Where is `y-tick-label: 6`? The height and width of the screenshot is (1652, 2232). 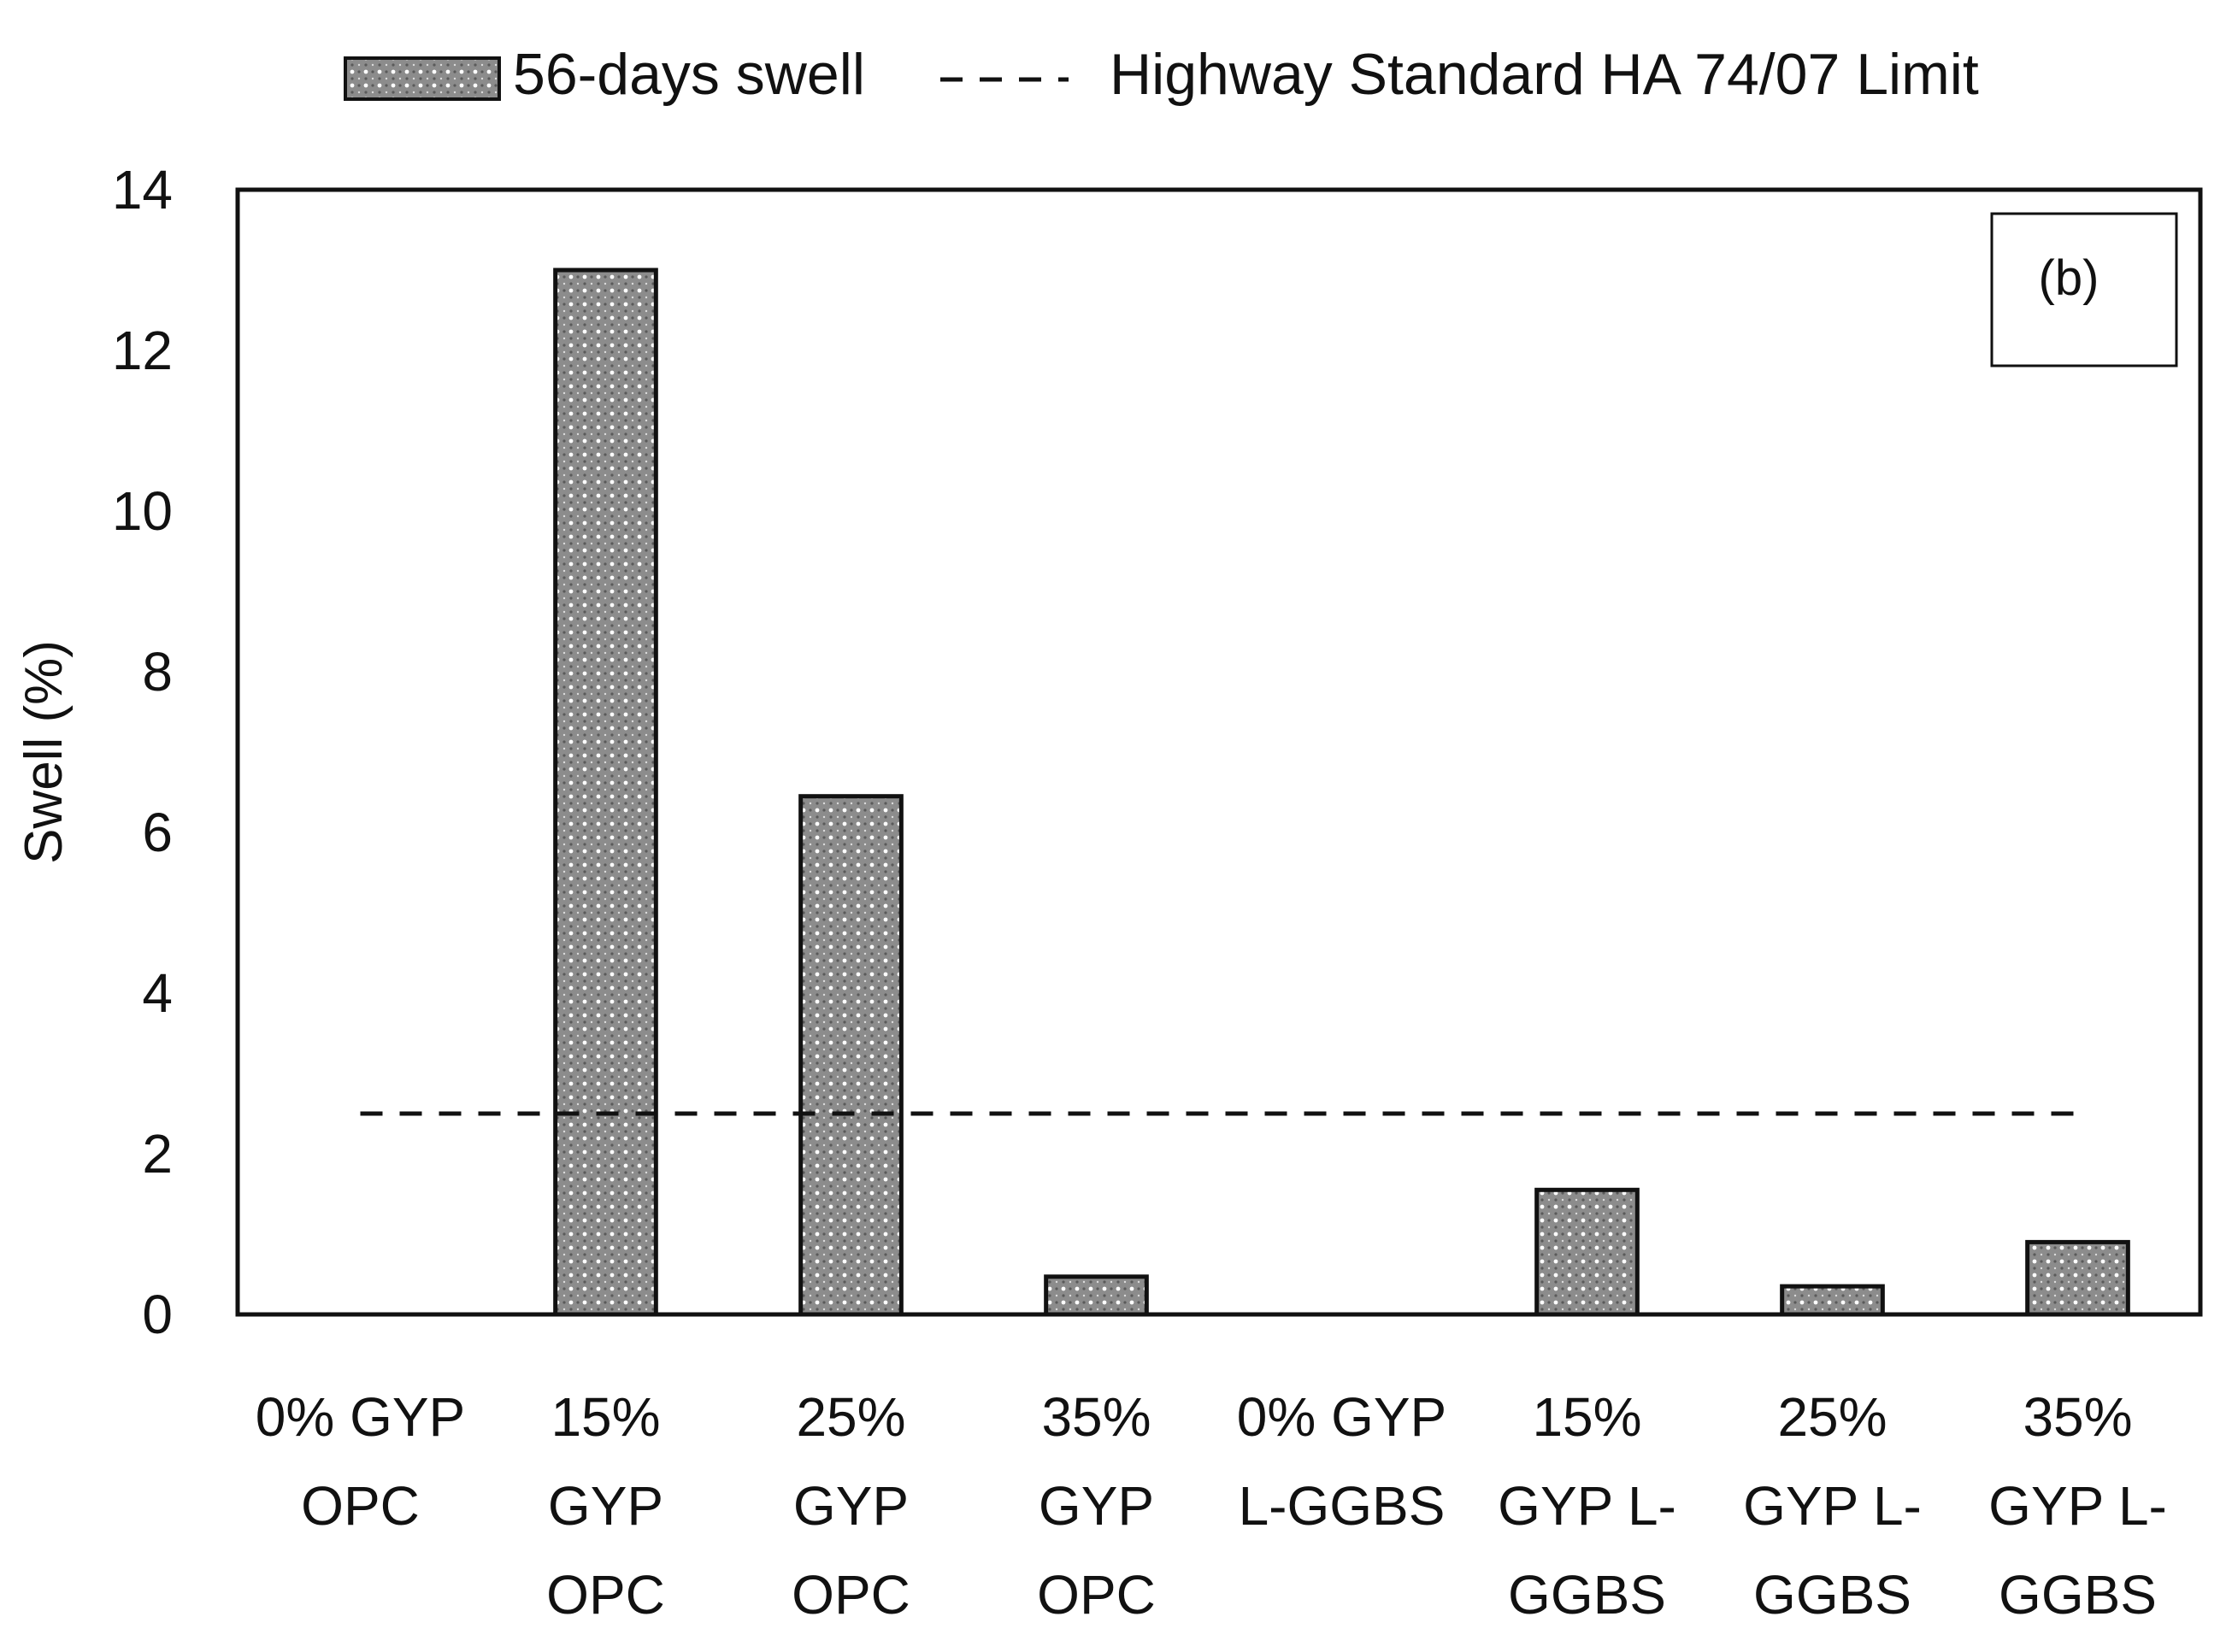
y-tick-label: 6 is located at coordinates (157, 832).